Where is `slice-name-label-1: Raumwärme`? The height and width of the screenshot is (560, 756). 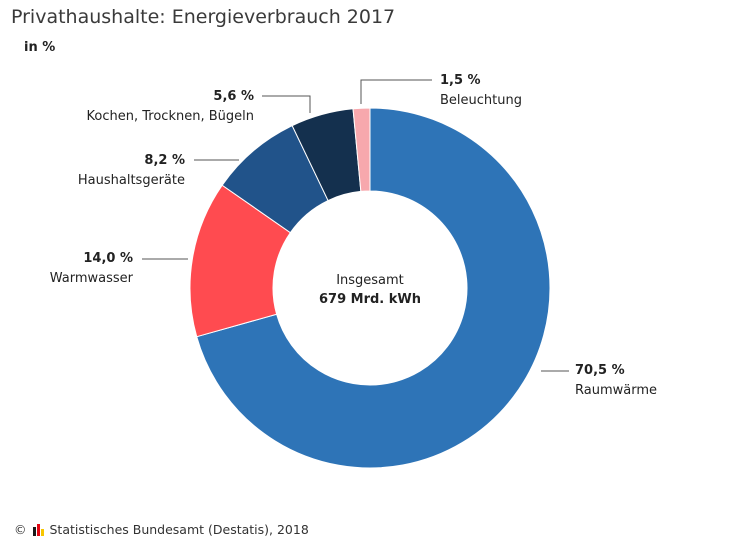
slice-name-label-1: Raumwärme is located at coordinates (616, 390).